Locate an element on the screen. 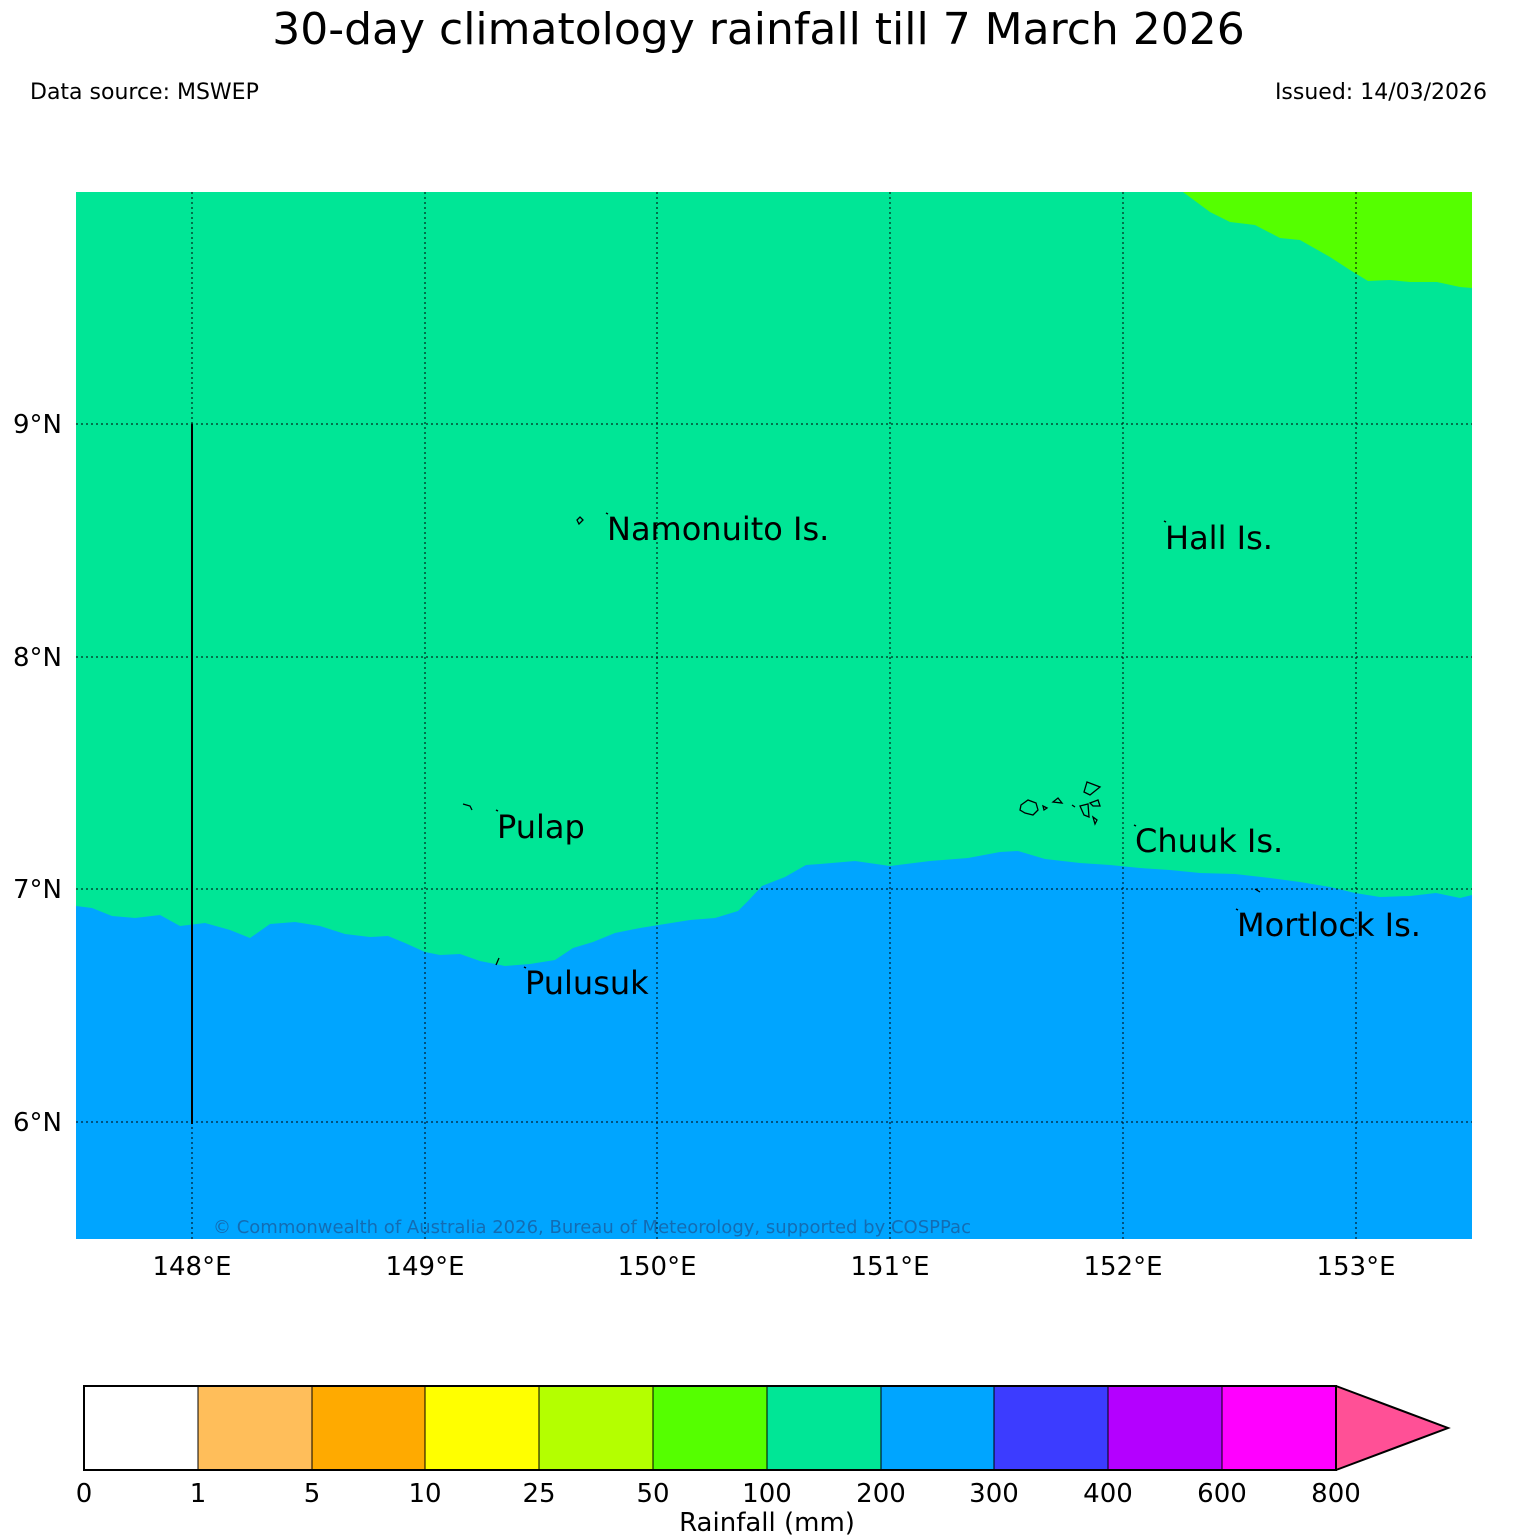  tick-300: 300 is located at coordinates (994, 1494).